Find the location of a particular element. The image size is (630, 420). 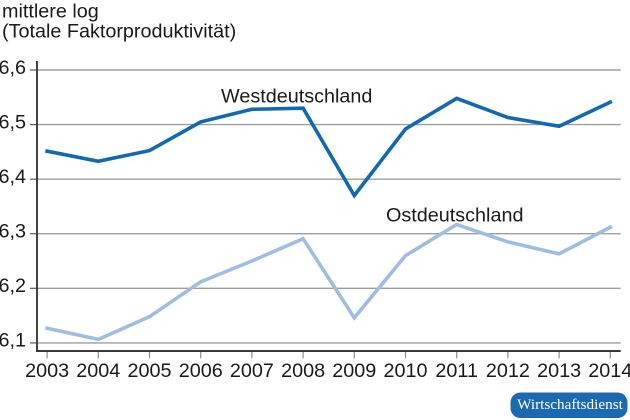

svg-text: 2010 is located at coordinates (405, 371).